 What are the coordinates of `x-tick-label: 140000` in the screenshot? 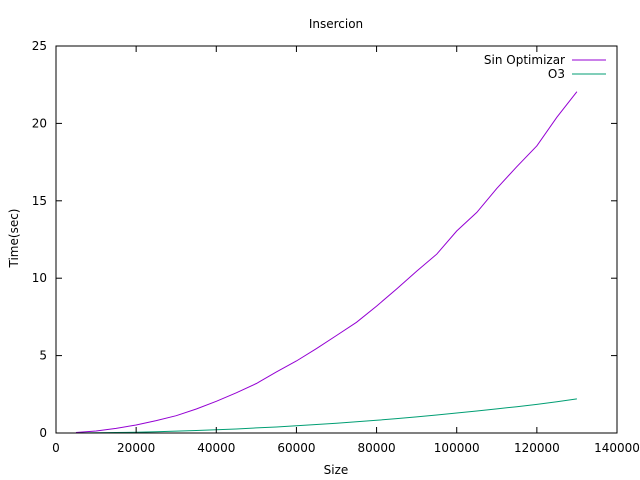 It's located at (617, 448).